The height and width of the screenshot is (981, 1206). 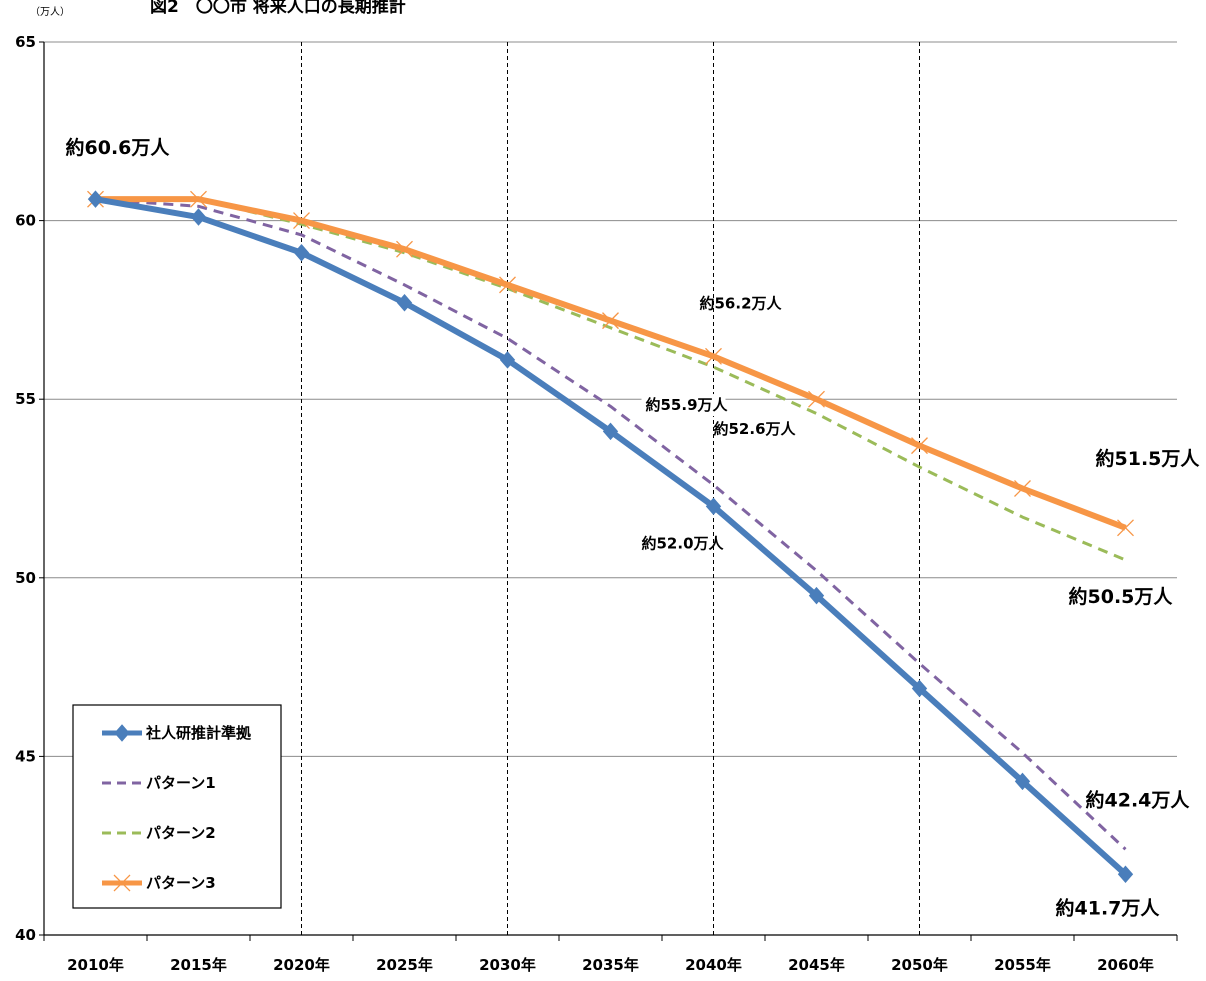 I want to click on x-tick-label: 2045年, so click(x=816, y=965).